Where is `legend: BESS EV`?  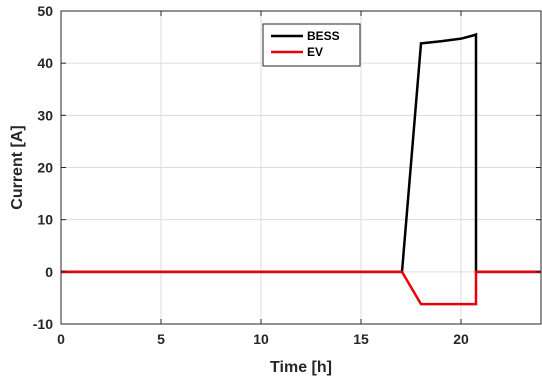 legend: BESS EV is located at coordinates (311, 45).